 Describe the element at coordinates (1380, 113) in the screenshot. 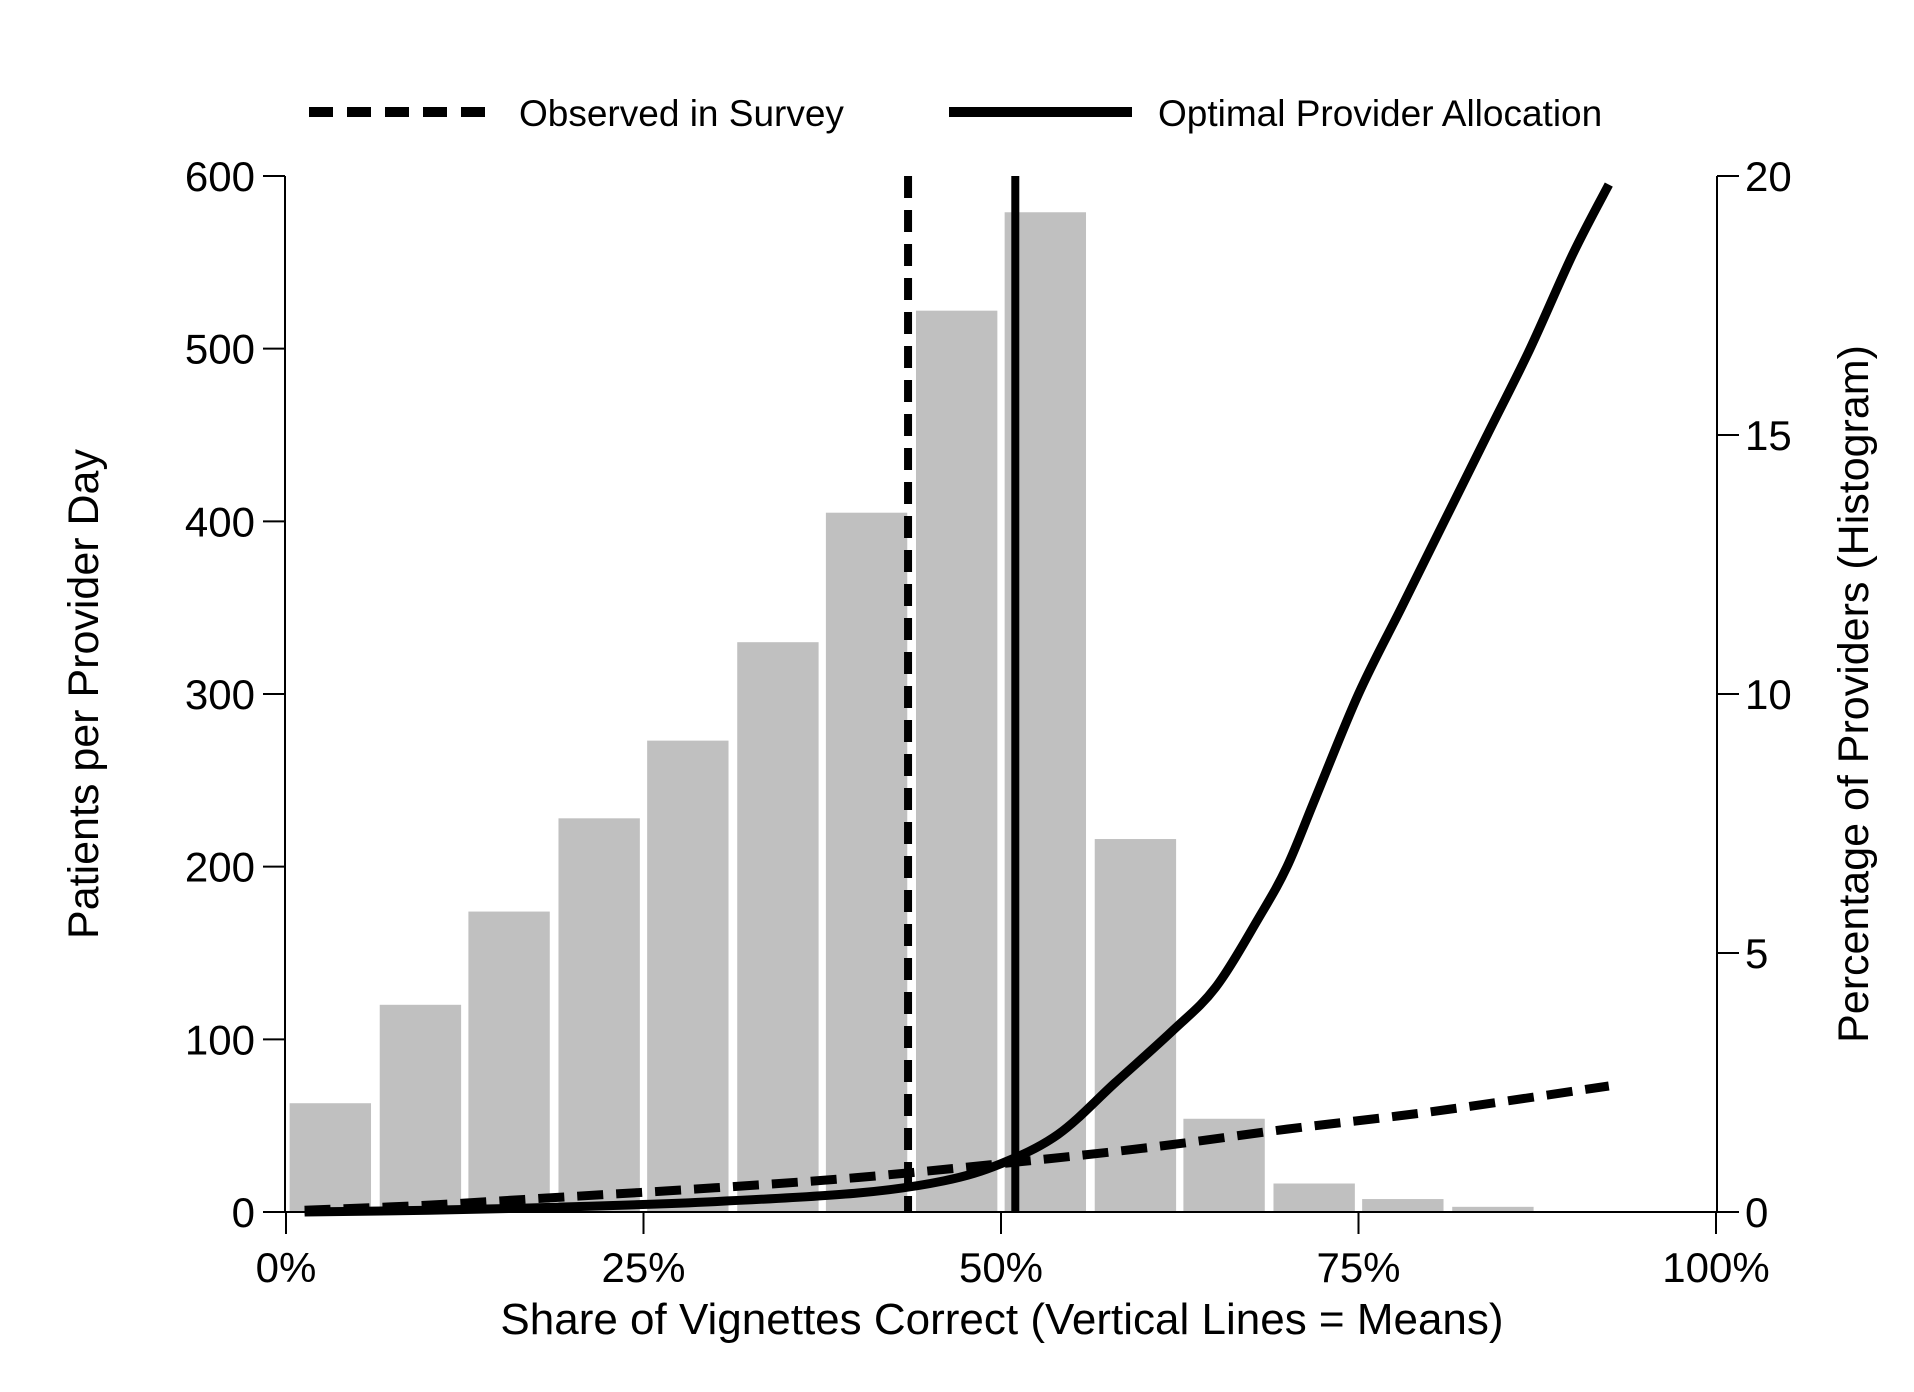

I see `legend-label-optimal: Optimal Provider Allocation` at that location.